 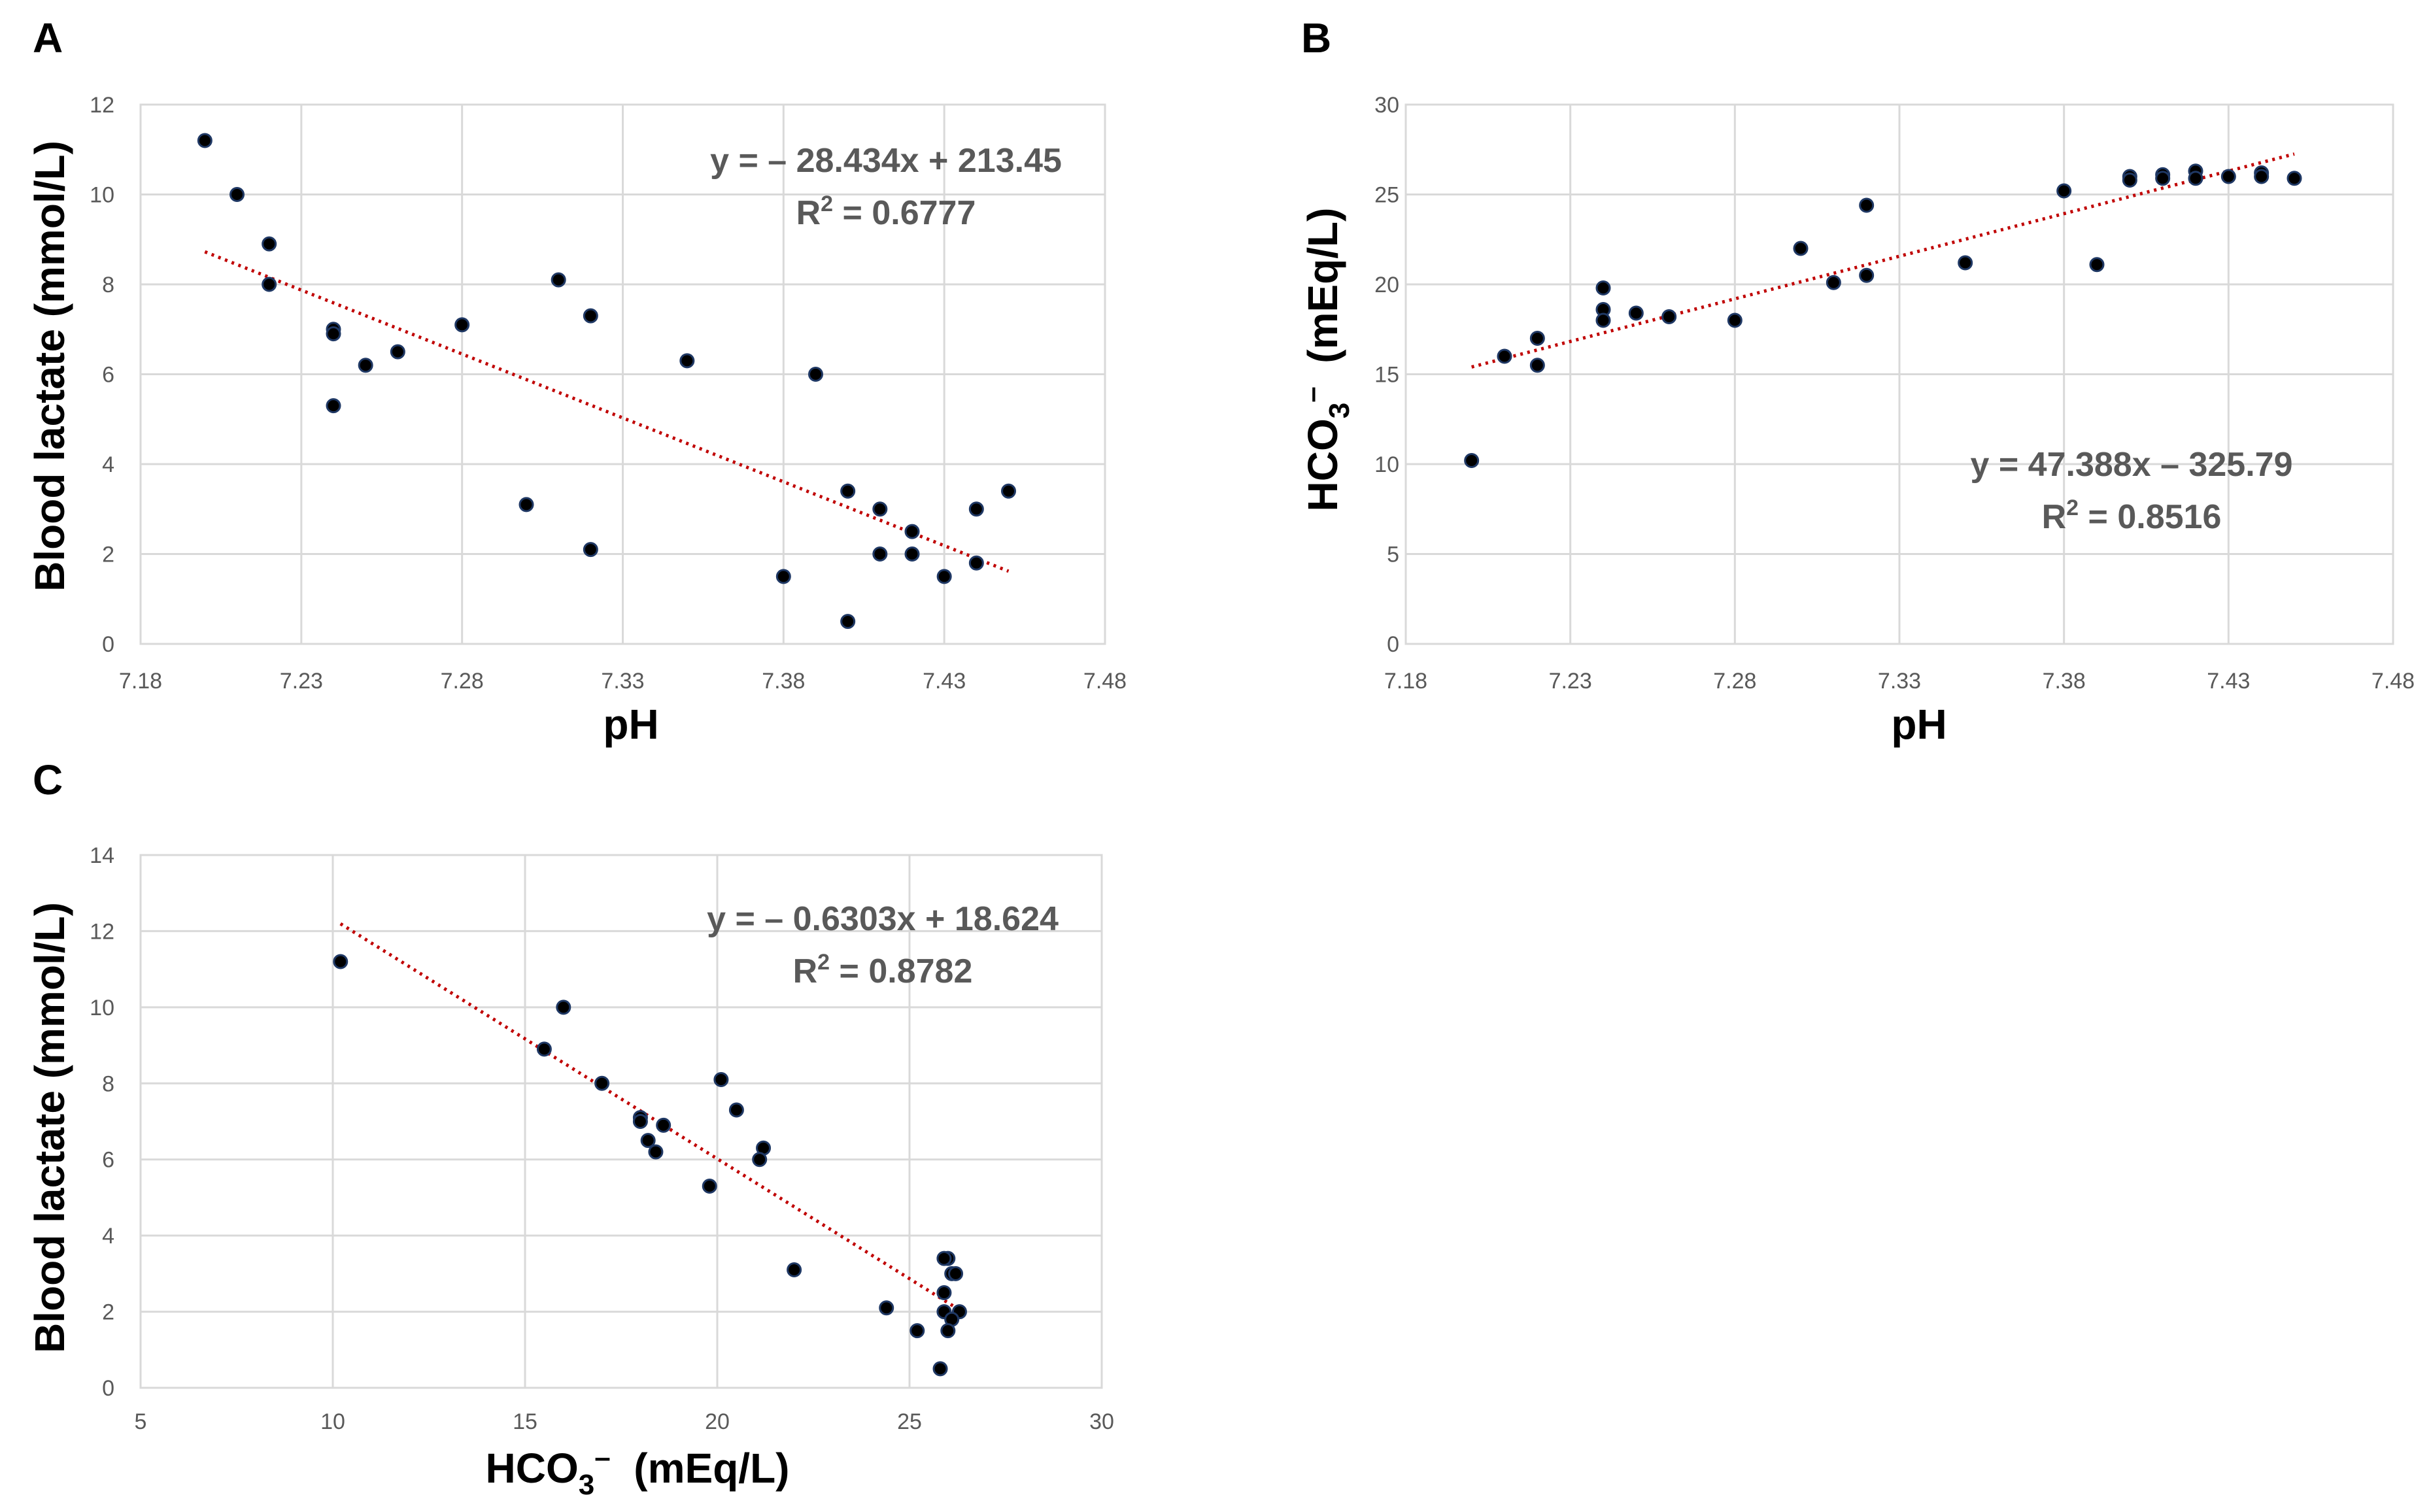 I want to click on y-tick-label-b: 5, so click(x=1393, y=555).